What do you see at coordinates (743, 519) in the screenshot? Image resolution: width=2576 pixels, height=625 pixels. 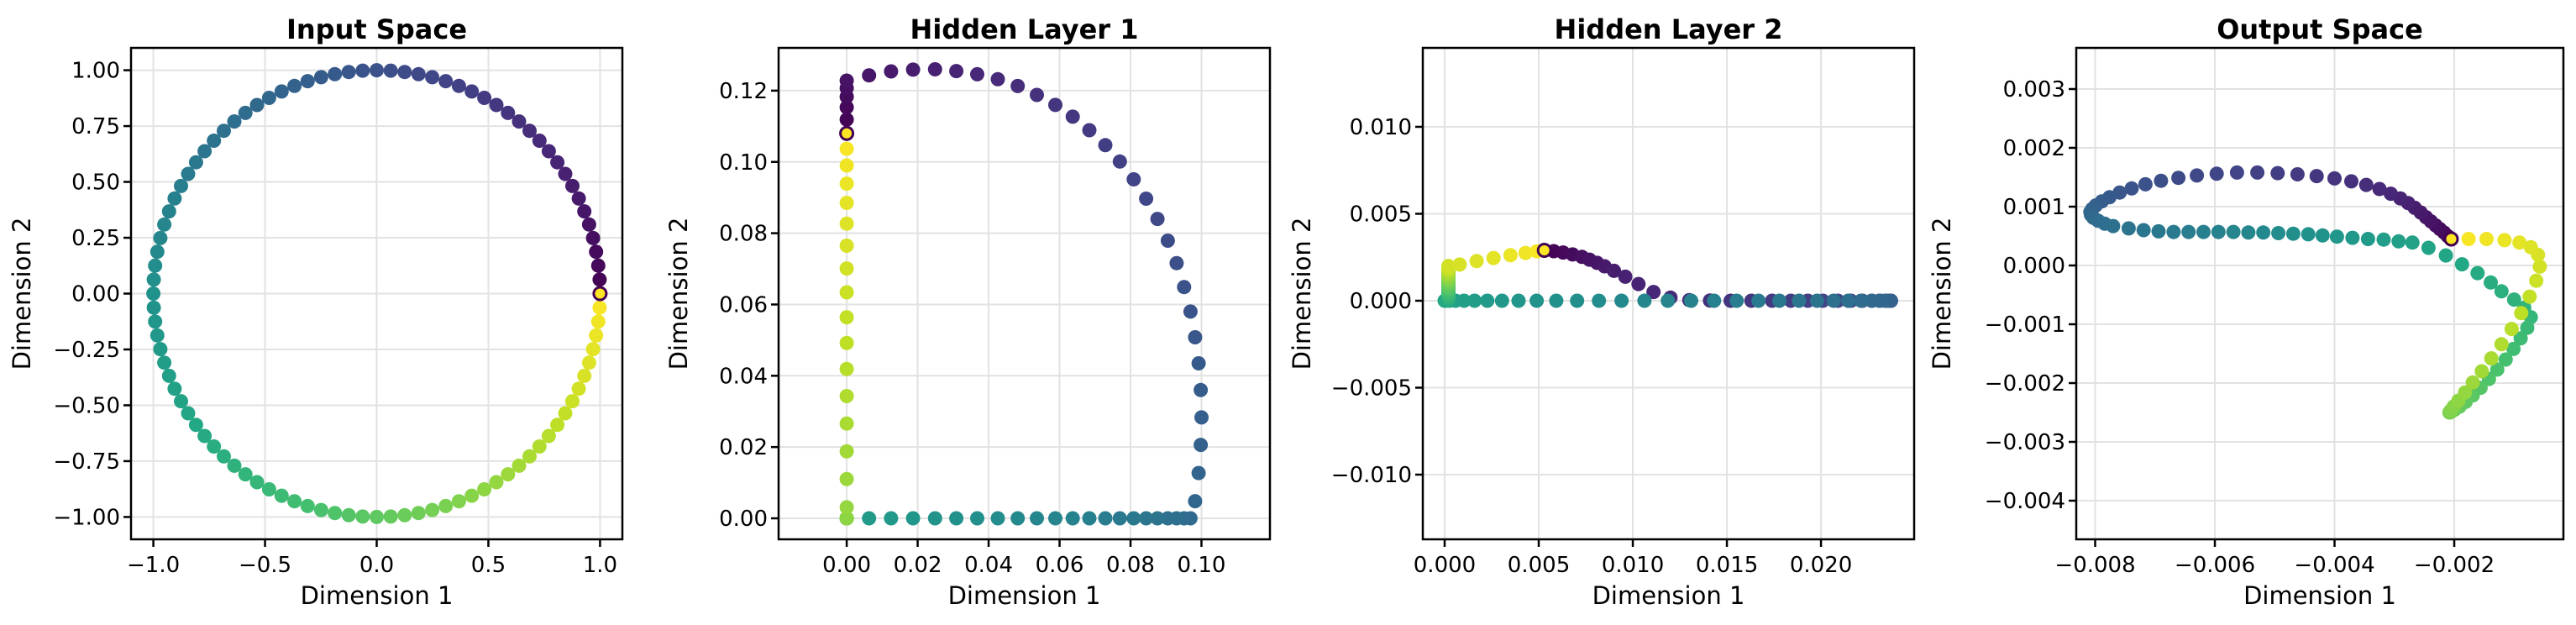 I see `y-tick-label: 0.00` at bounding box center [743, 519].